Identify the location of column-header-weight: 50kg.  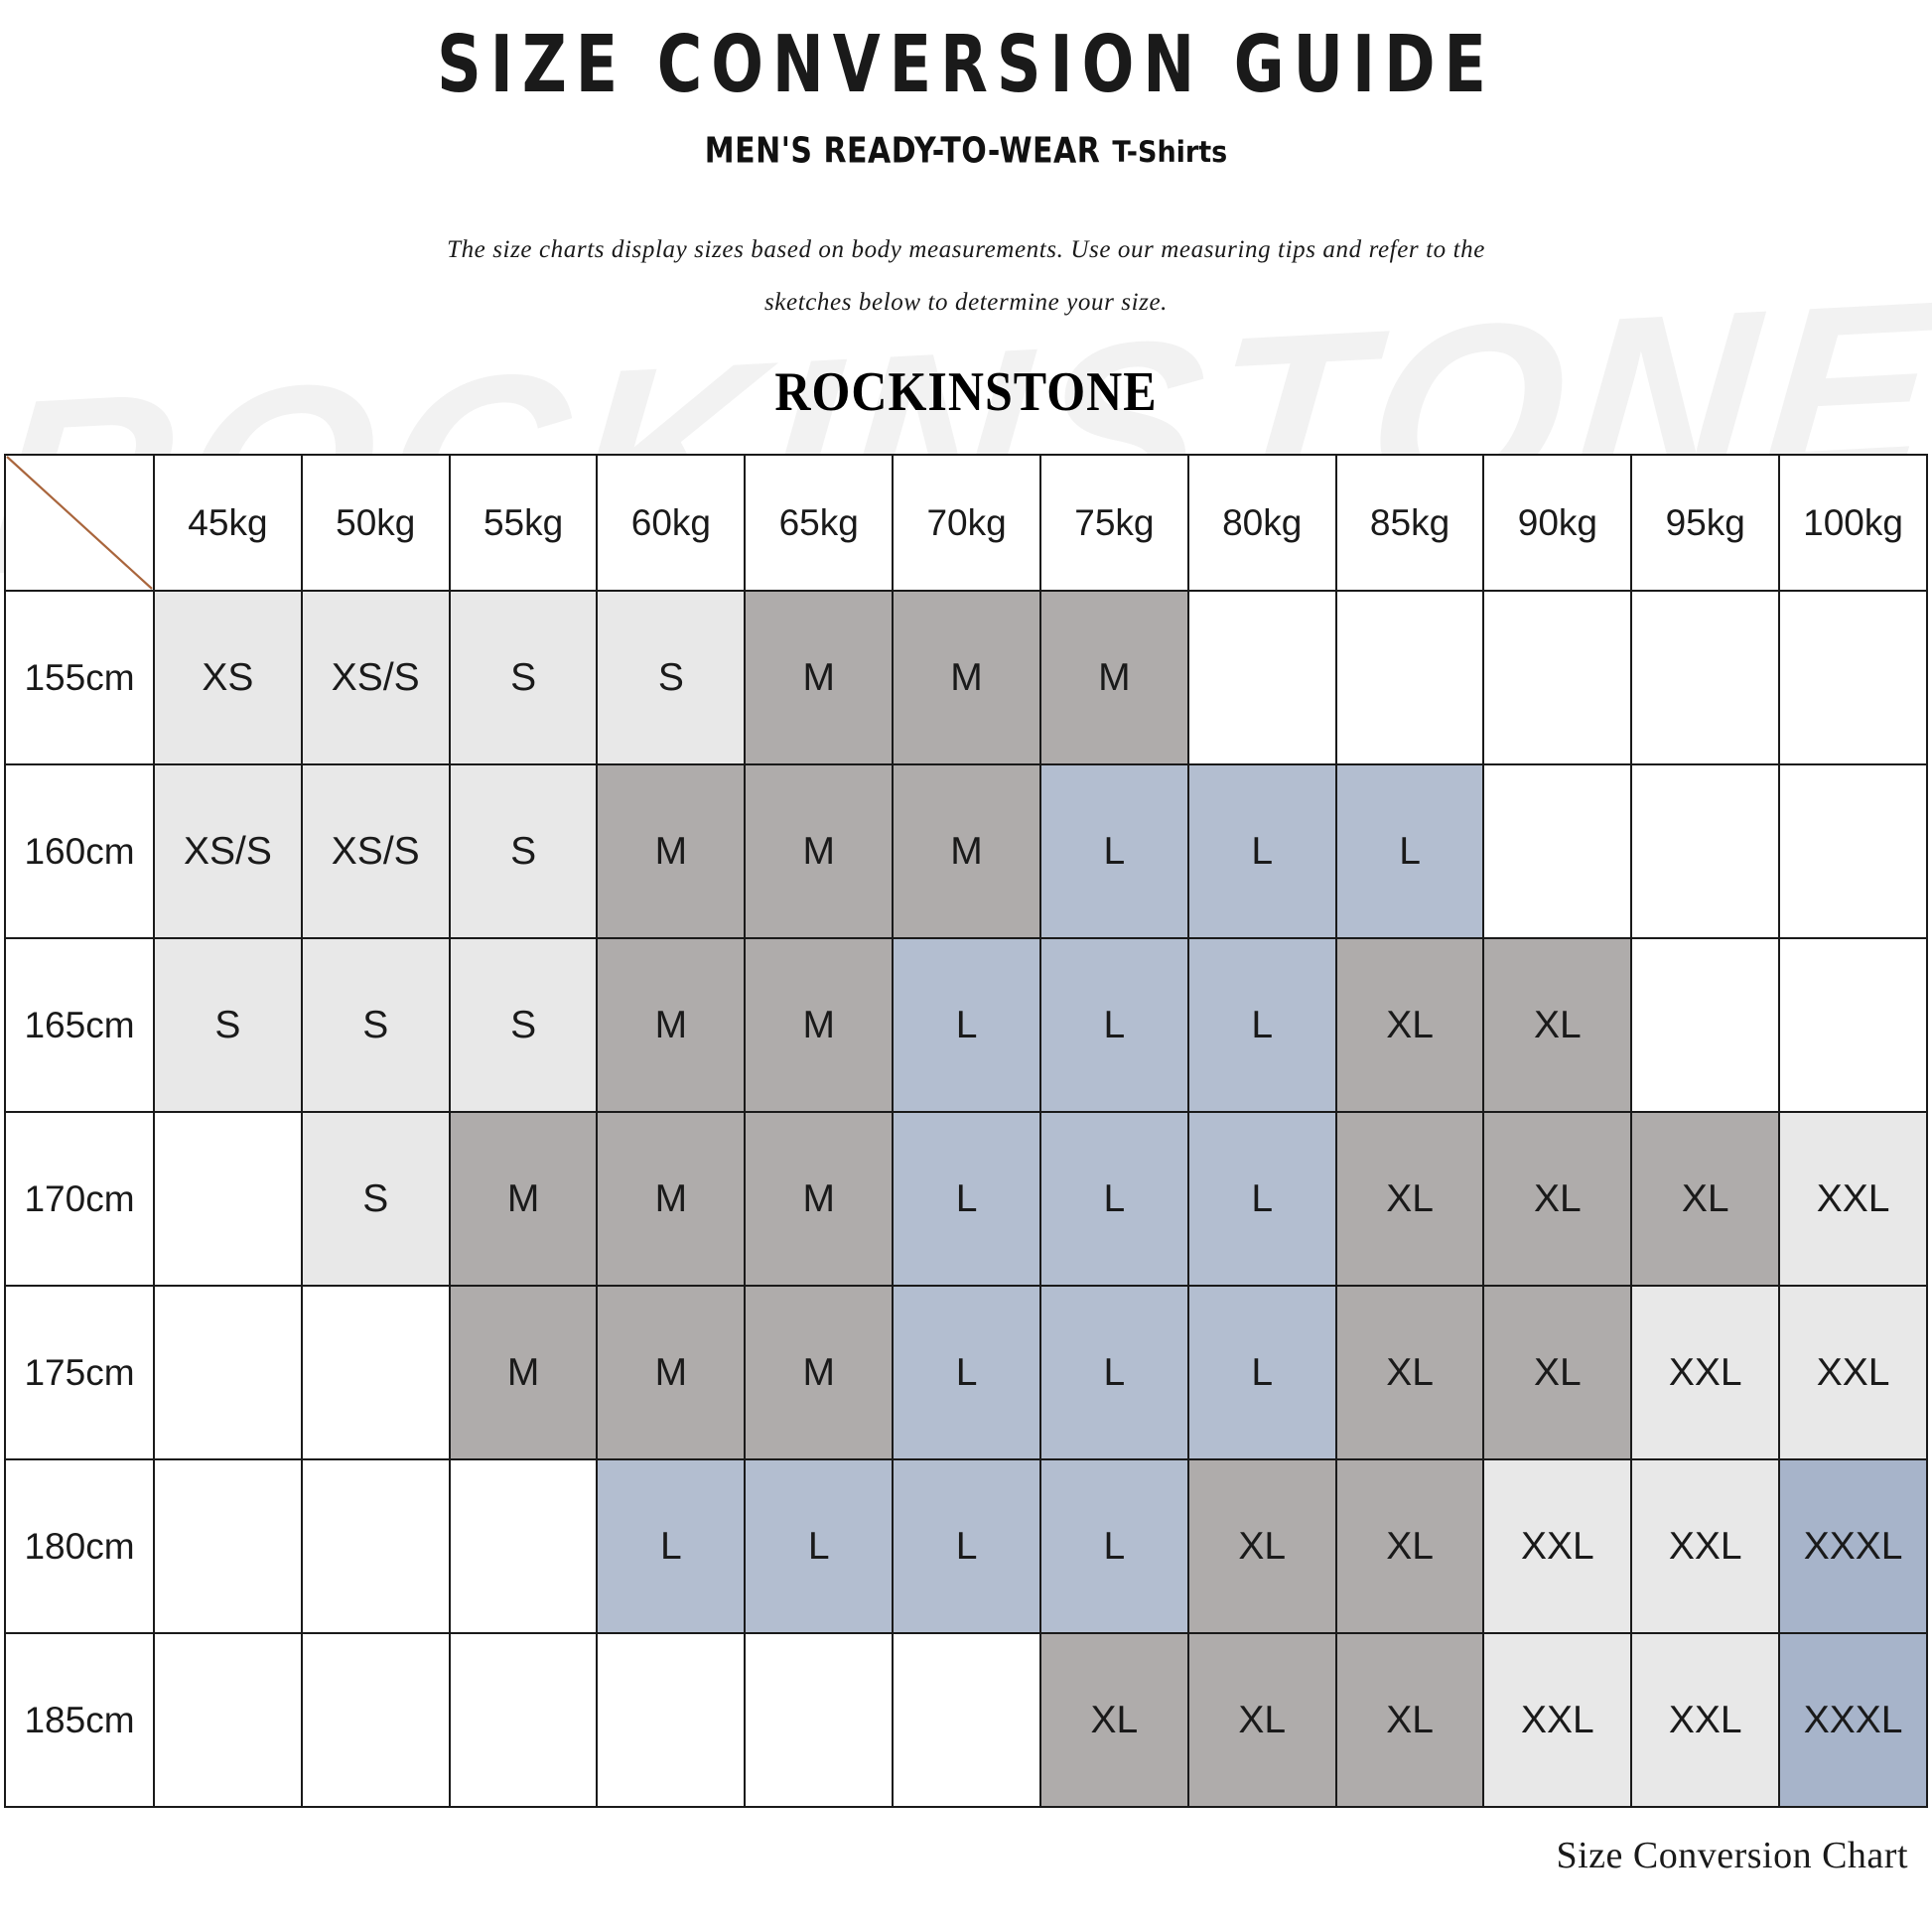
(375, 524).